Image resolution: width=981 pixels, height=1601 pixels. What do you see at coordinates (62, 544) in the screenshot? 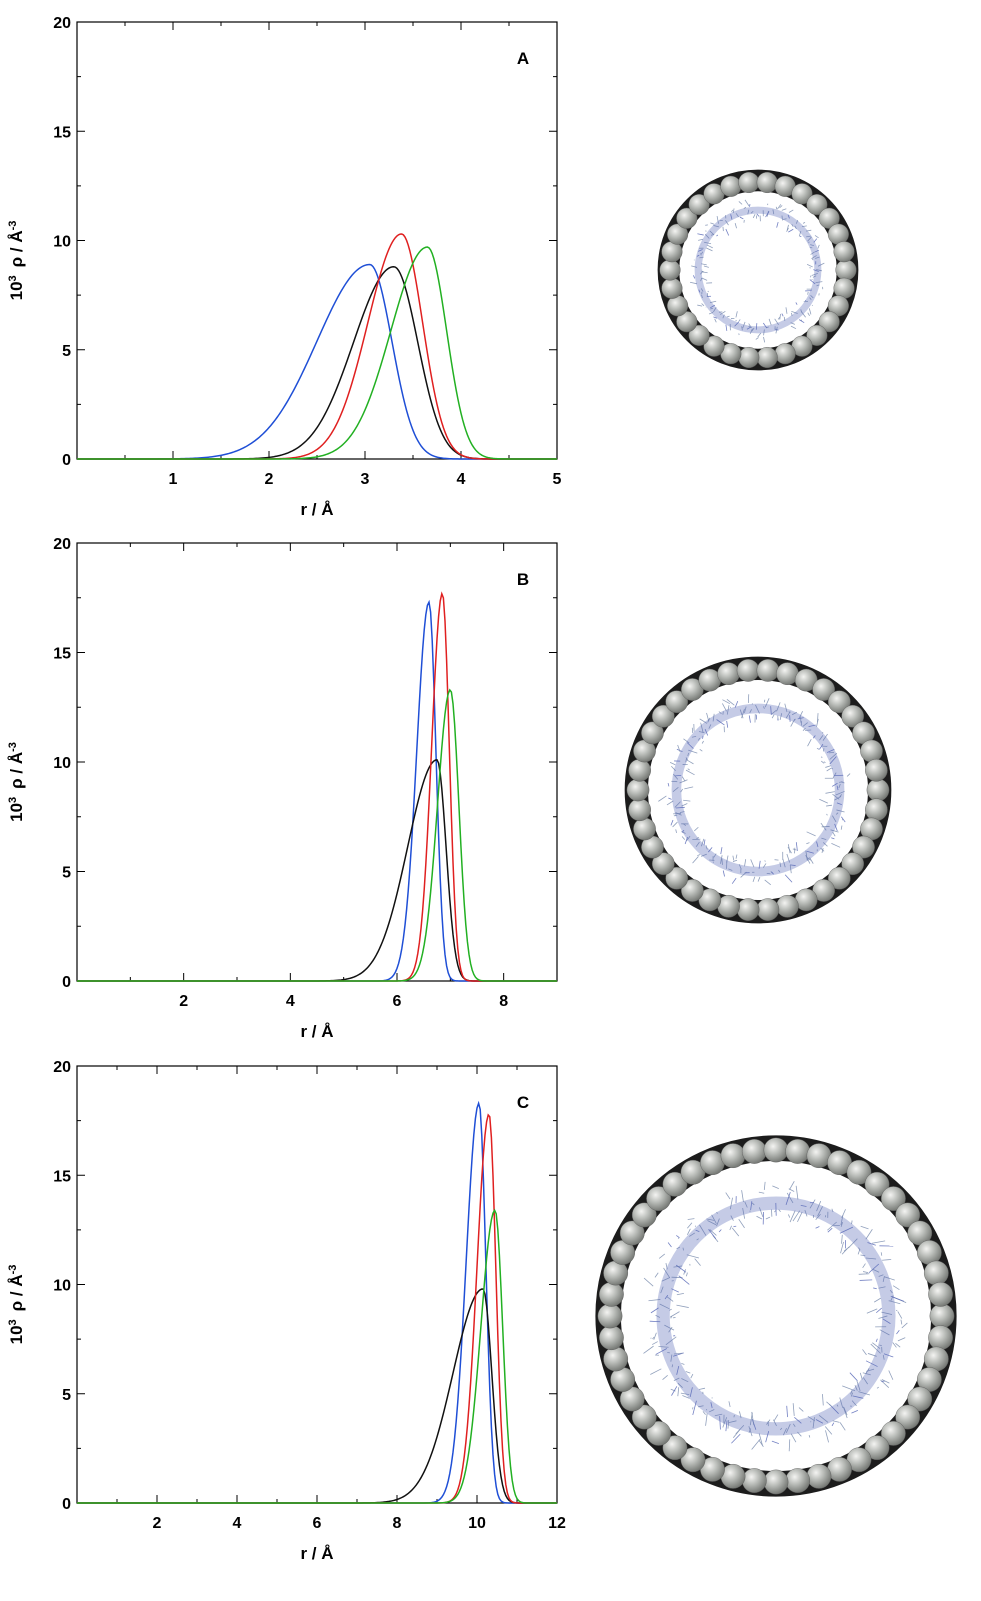
I see `y-tick-label: 20` at bounding box center [62, 544].